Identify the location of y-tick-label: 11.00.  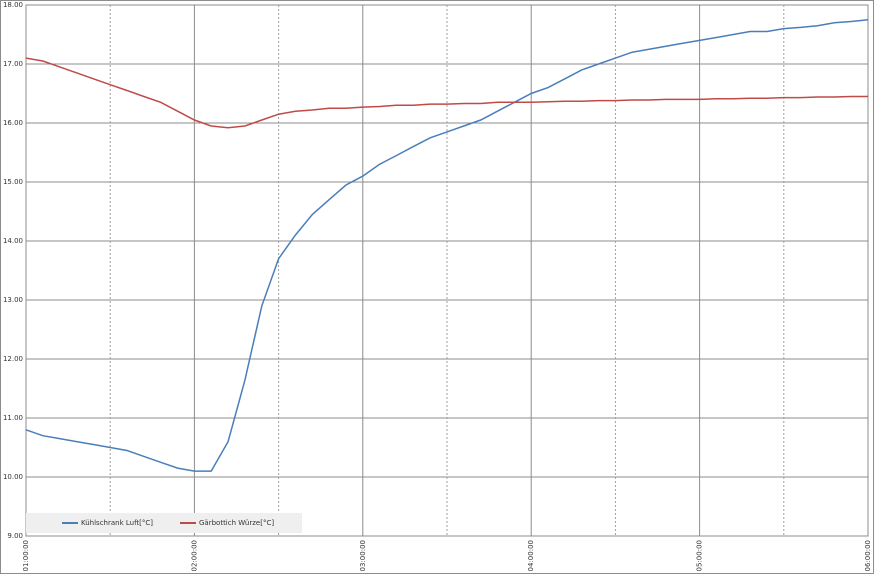
(13, 418).